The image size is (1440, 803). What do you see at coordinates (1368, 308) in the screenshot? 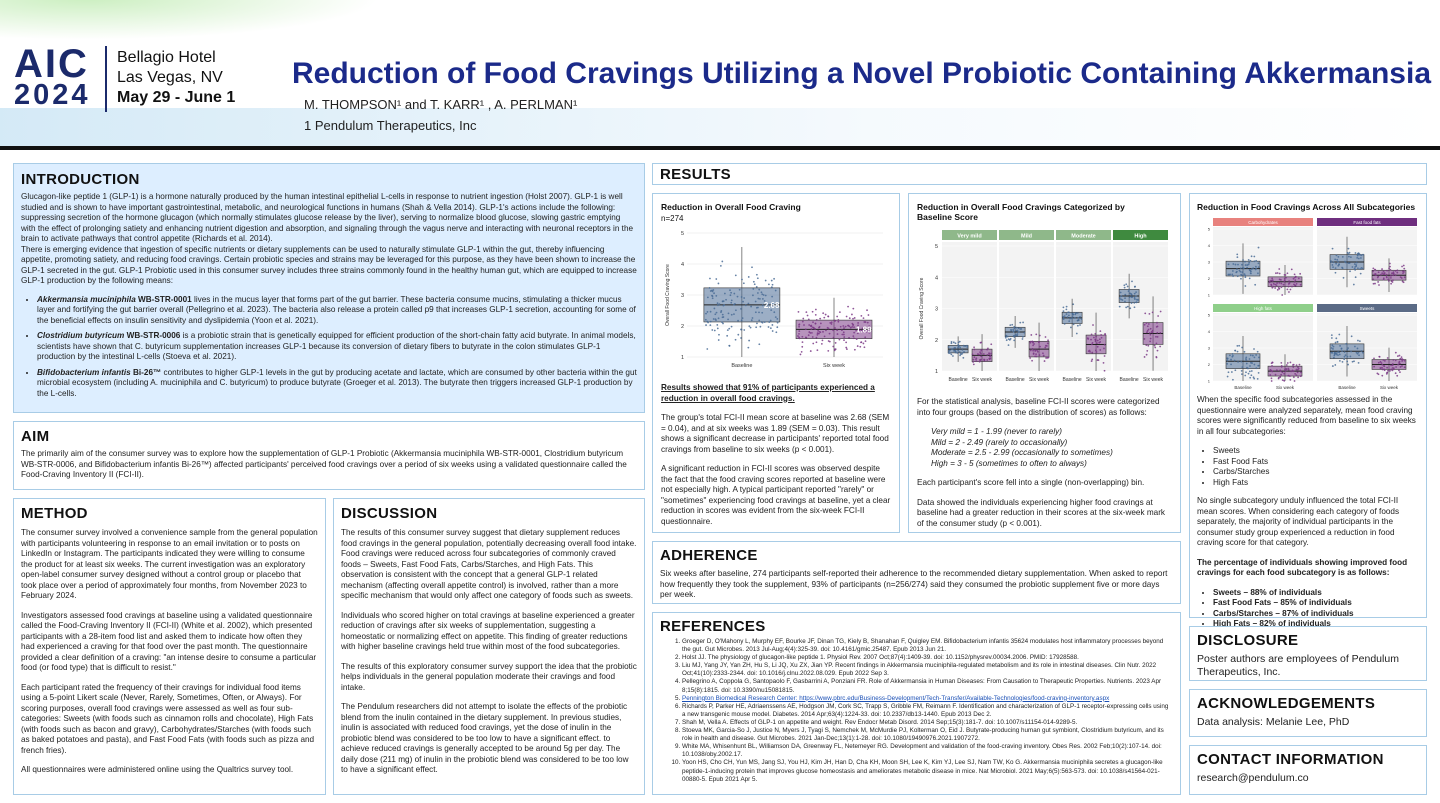
I see `facet-label: Sweets` at bounding box center [1368, 308].